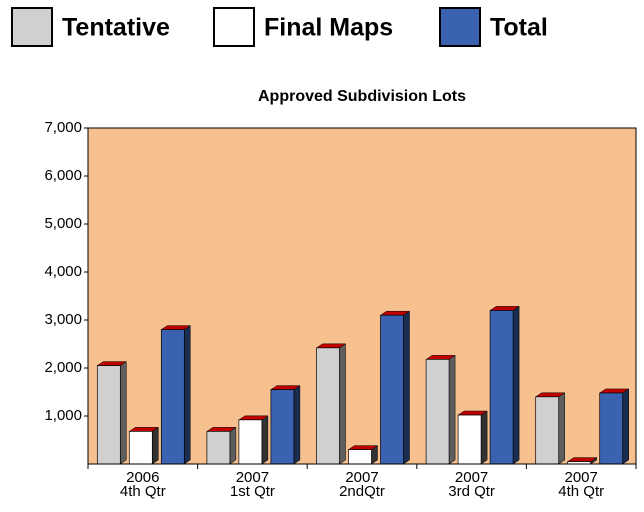 The width and height of the screenshot is (644, 512). What do you see at coordinates (63, 319) in the screenshot?
I see `y-tick-label: 3,000` at bounding box center [63, 319].